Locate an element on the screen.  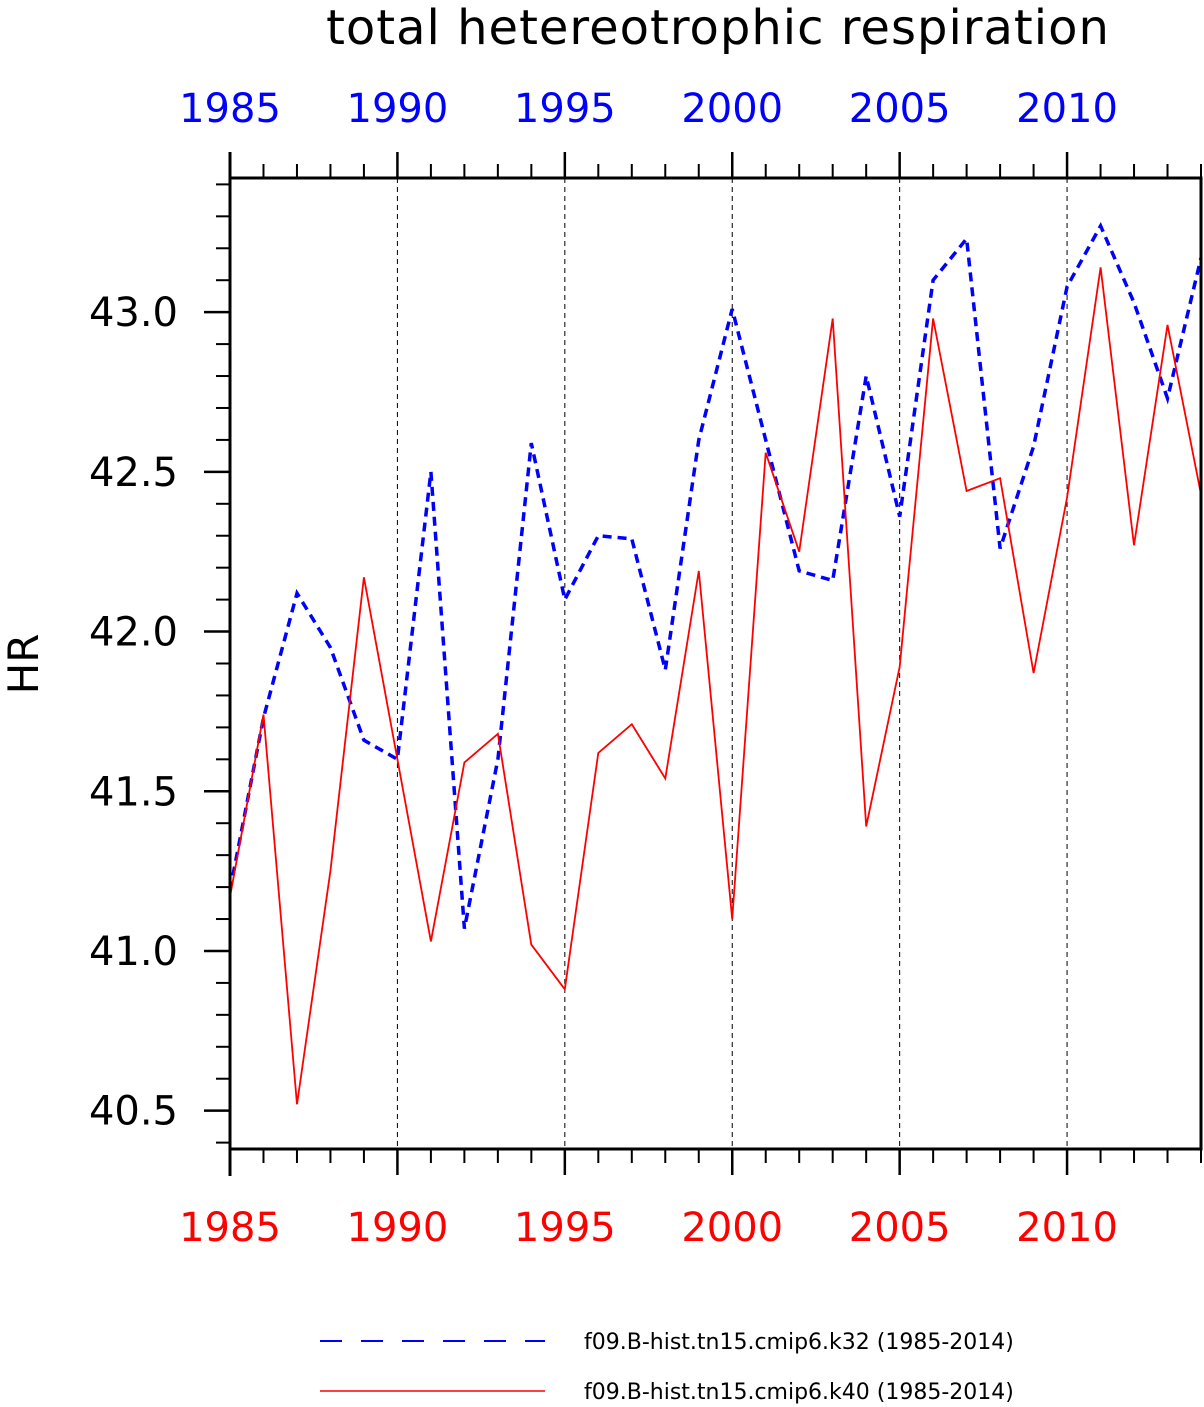
y-tick-label: 42.0 is located at coordinates (133, 633).